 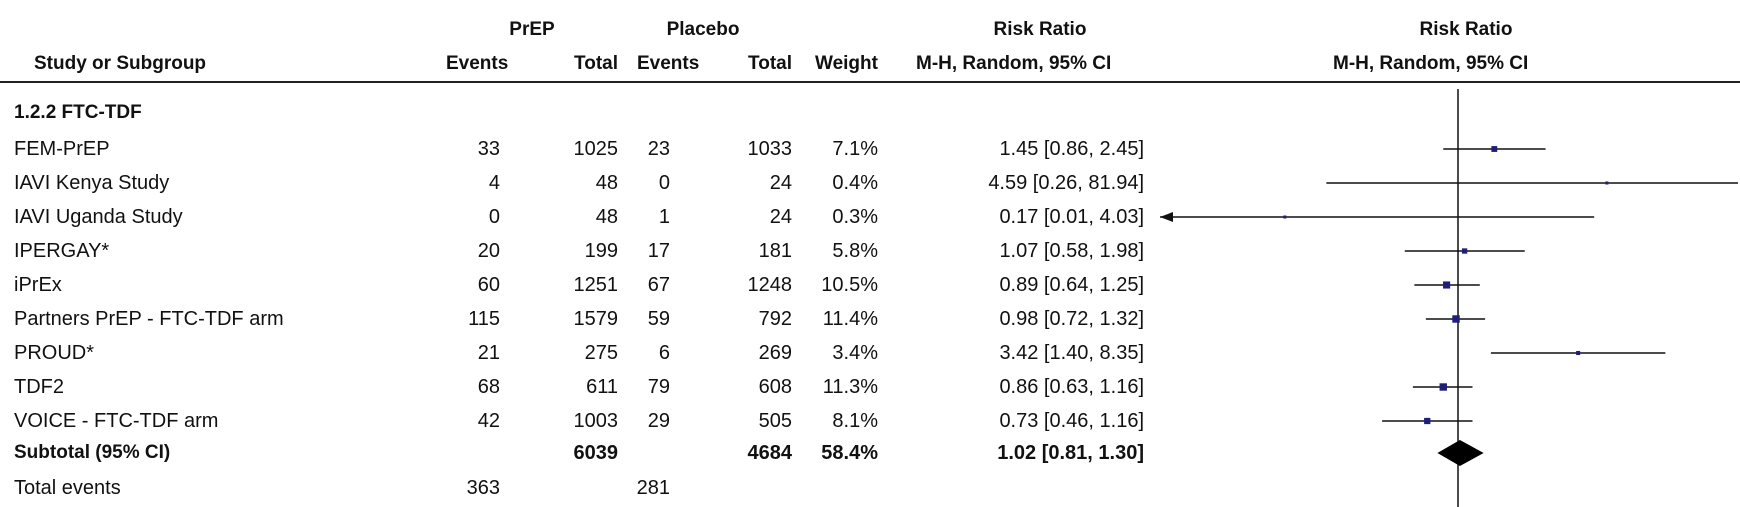 What do you see at coordinates (62, 149) in the screenshot?
I see `study-name: FEM-PrEP` at bounding box center [62, 149].